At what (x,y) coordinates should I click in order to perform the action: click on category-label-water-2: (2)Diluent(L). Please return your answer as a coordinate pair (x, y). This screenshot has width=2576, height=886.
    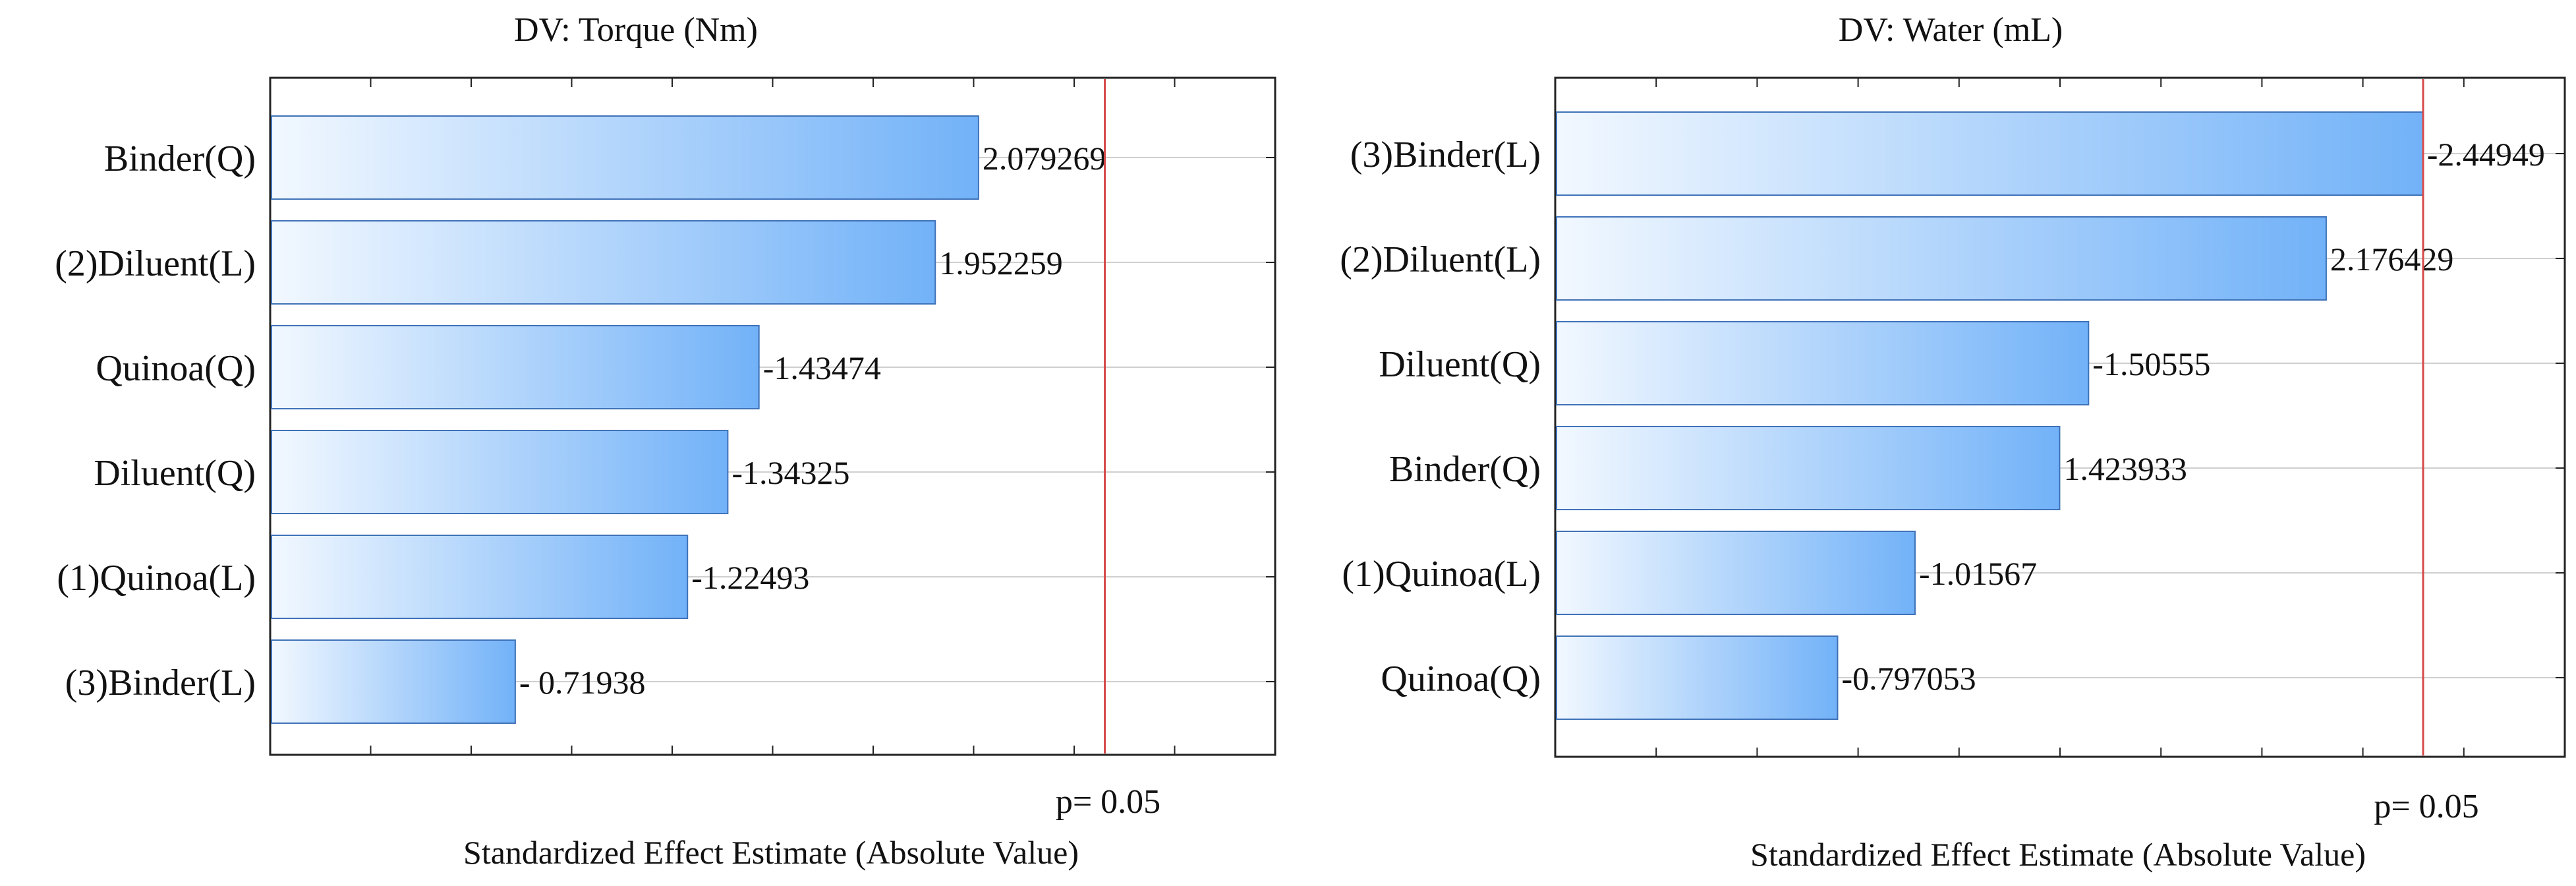
    Looking at the image, I should click on (1440, 259).